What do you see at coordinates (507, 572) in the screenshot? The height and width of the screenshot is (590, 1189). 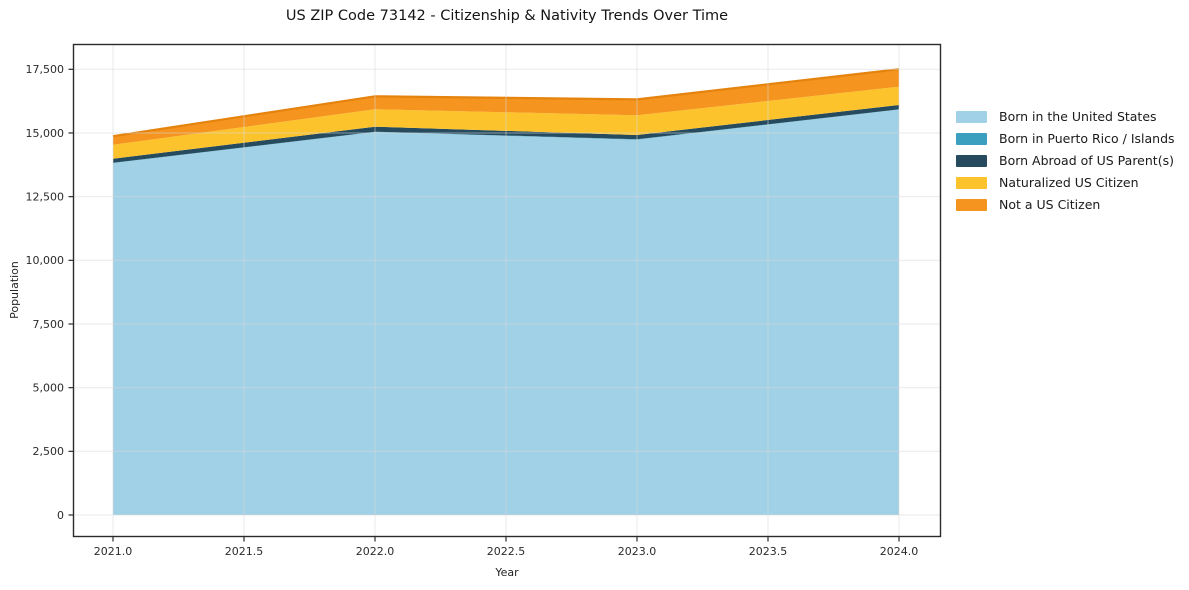 I see `x-axis-label: Year` at bounding box center [507, 572].